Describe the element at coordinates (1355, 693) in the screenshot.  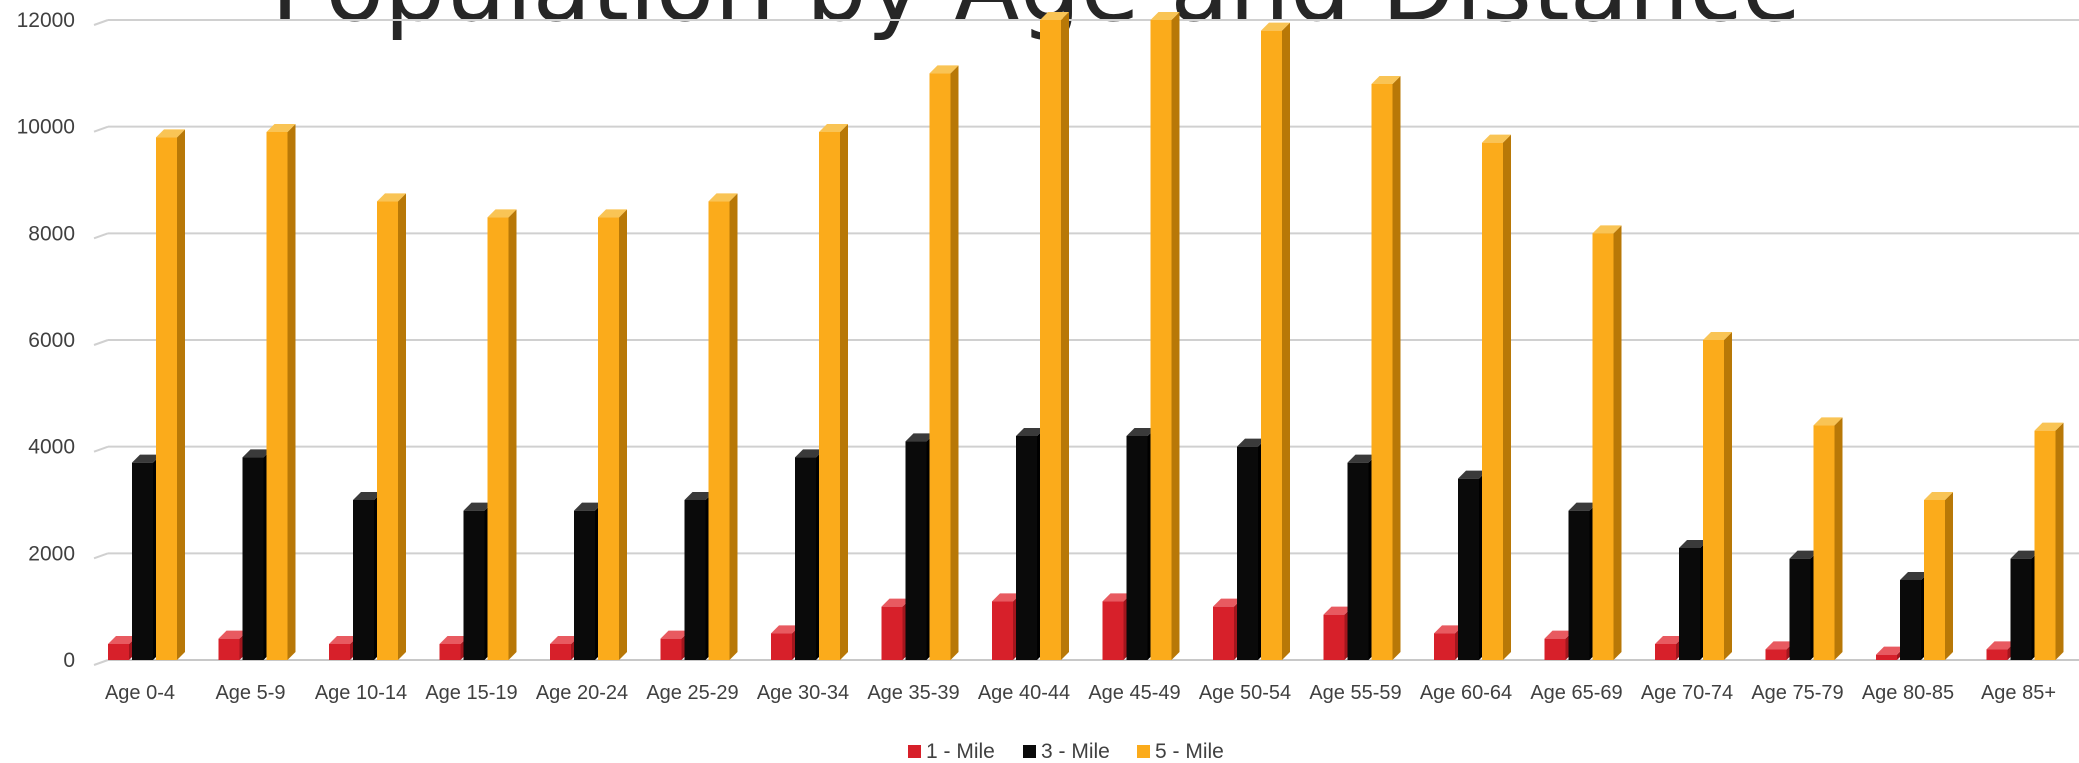
I see `x-tick-label: Age 55-59` at that location.